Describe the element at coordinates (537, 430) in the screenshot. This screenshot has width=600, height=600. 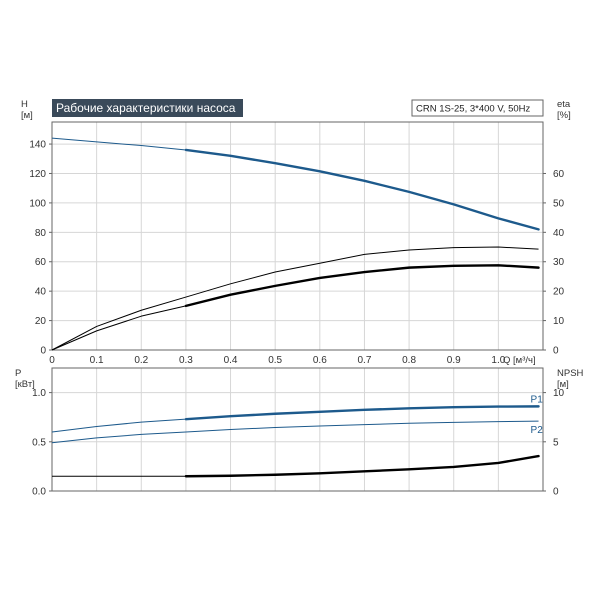
I see `series-label-p2: P2` at that location.